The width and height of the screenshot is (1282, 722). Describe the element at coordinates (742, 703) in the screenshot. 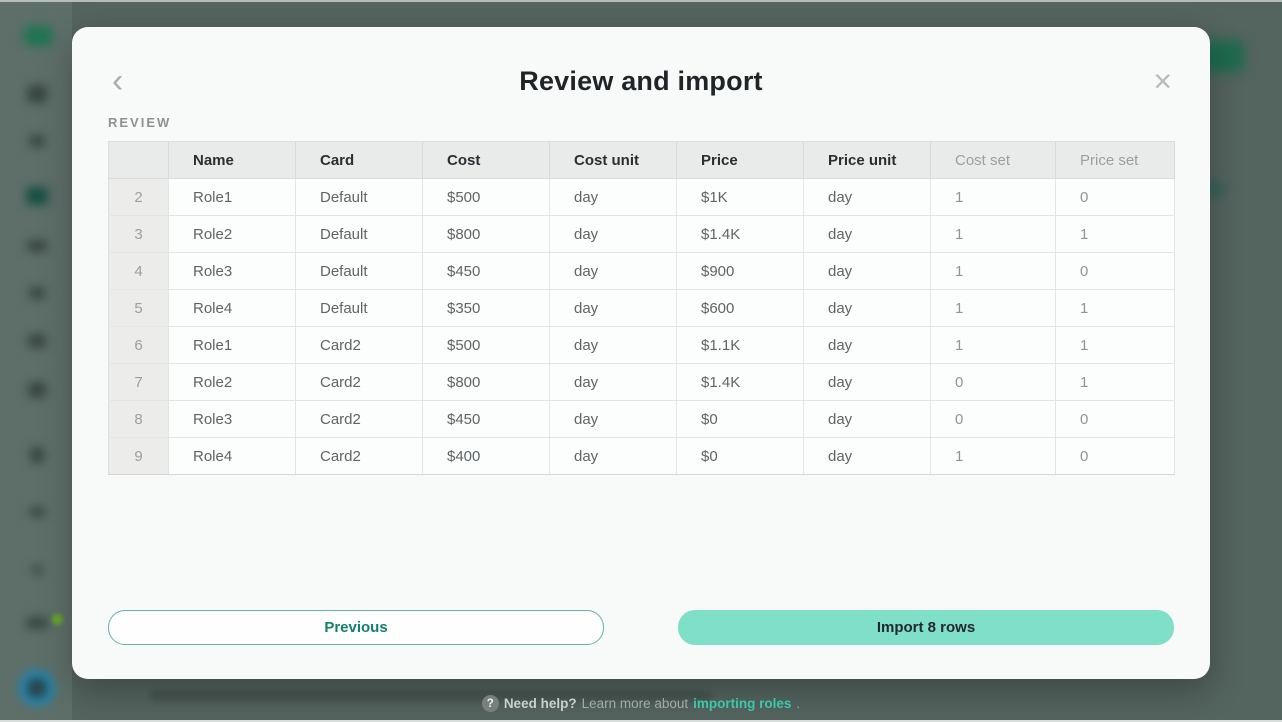

I see `importing-roles-link: importing roles` at that location.